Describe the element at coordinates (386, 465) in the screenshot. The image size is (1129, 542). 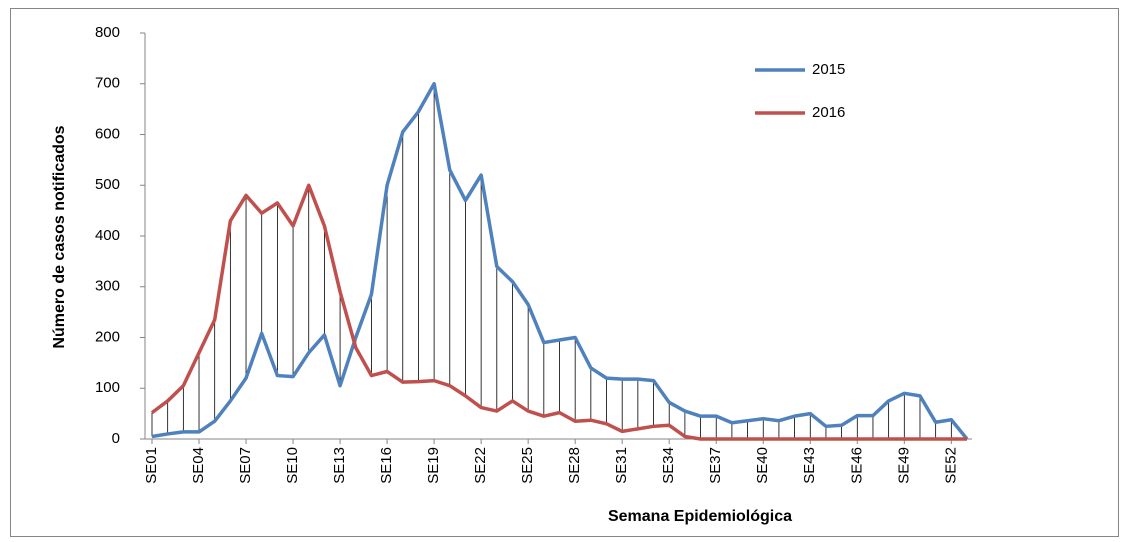
I see `x-tick-label: SE16` at that location.